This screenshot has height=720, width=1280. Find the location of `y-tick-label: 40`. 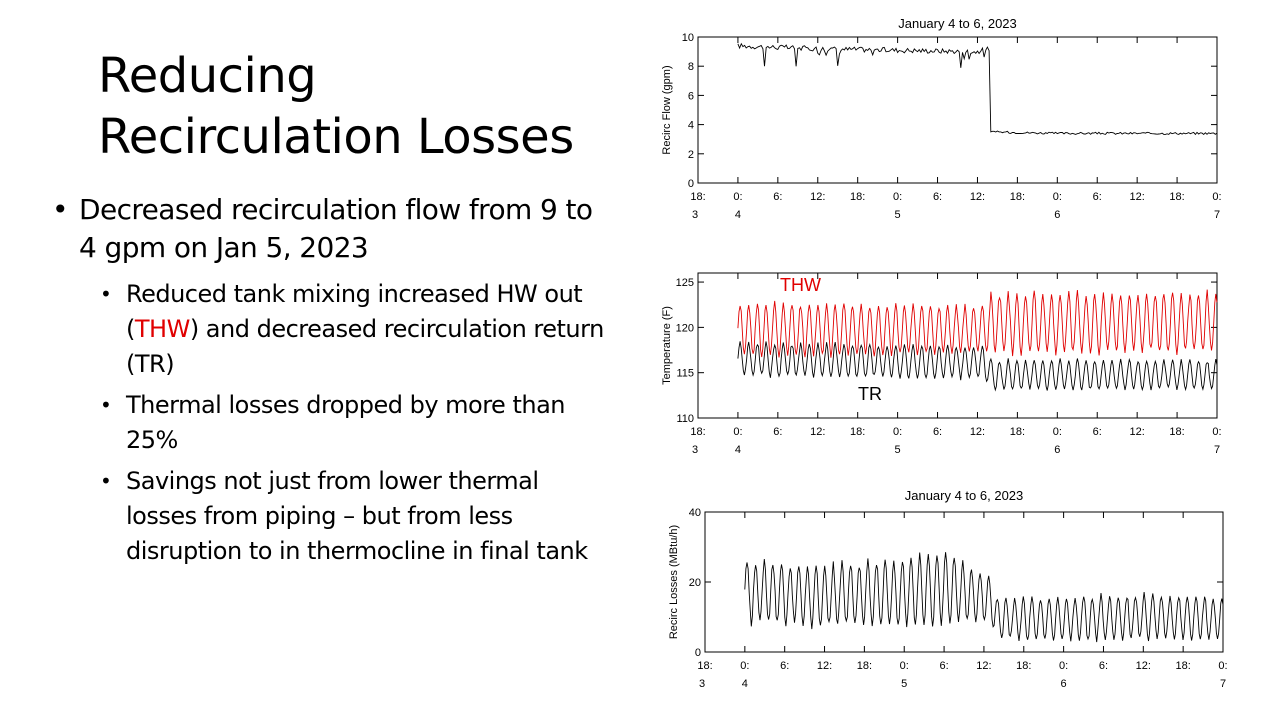

y-tick-label: 40 is located at coordinates (695, 513).